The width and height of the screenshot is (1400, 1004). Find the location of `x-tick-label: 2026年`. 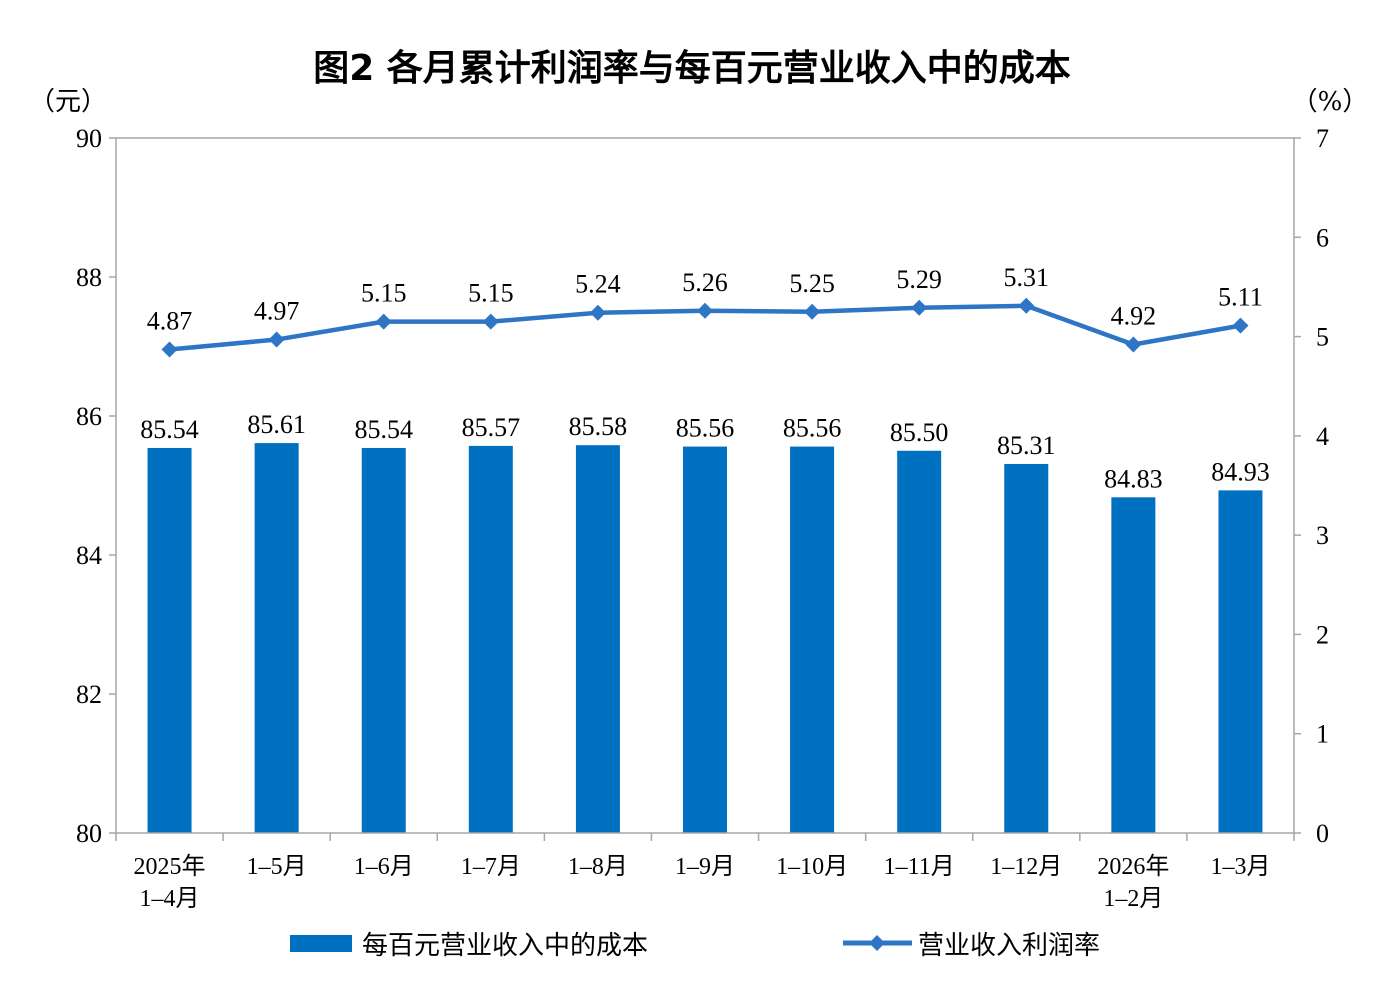

x-tick-label: 2026年 is located at coordinates (1133, 866).